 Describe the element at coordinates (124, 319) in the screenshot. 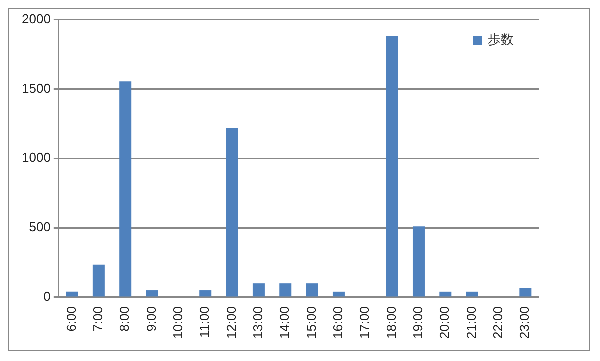

I see `x-tick-label: 8:00` at that location.